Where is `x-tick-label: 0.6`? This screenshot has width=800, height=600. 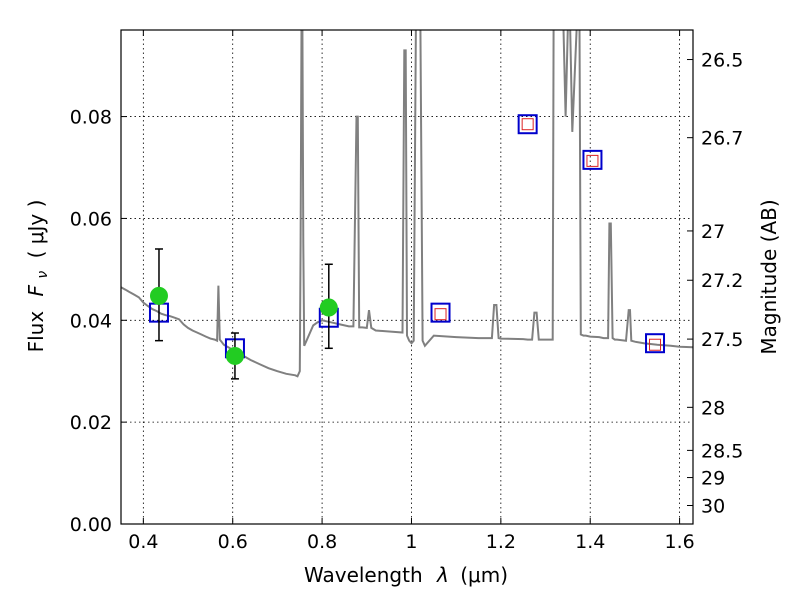
x-tick-label: 0.6 is located at coordinates (233, 542).